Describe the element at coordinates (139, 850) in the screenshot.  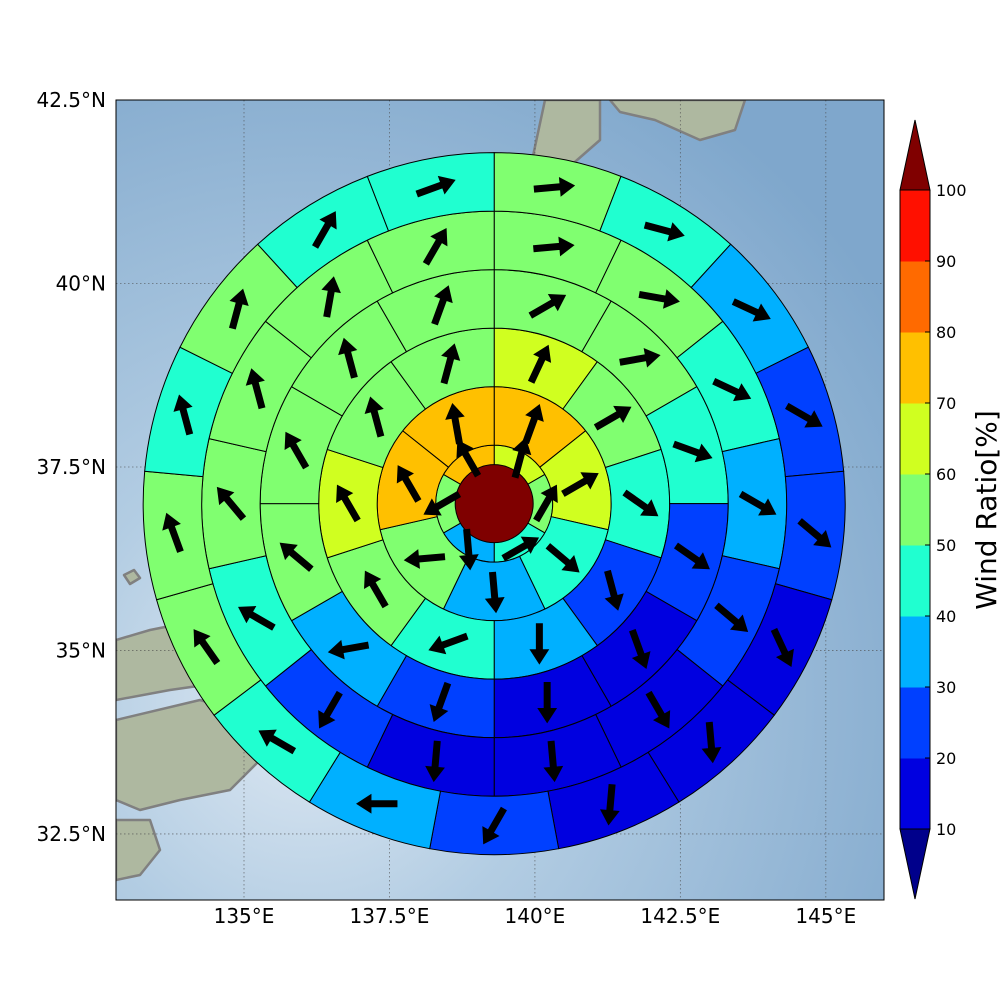
I see `kyushu-land` at that location.